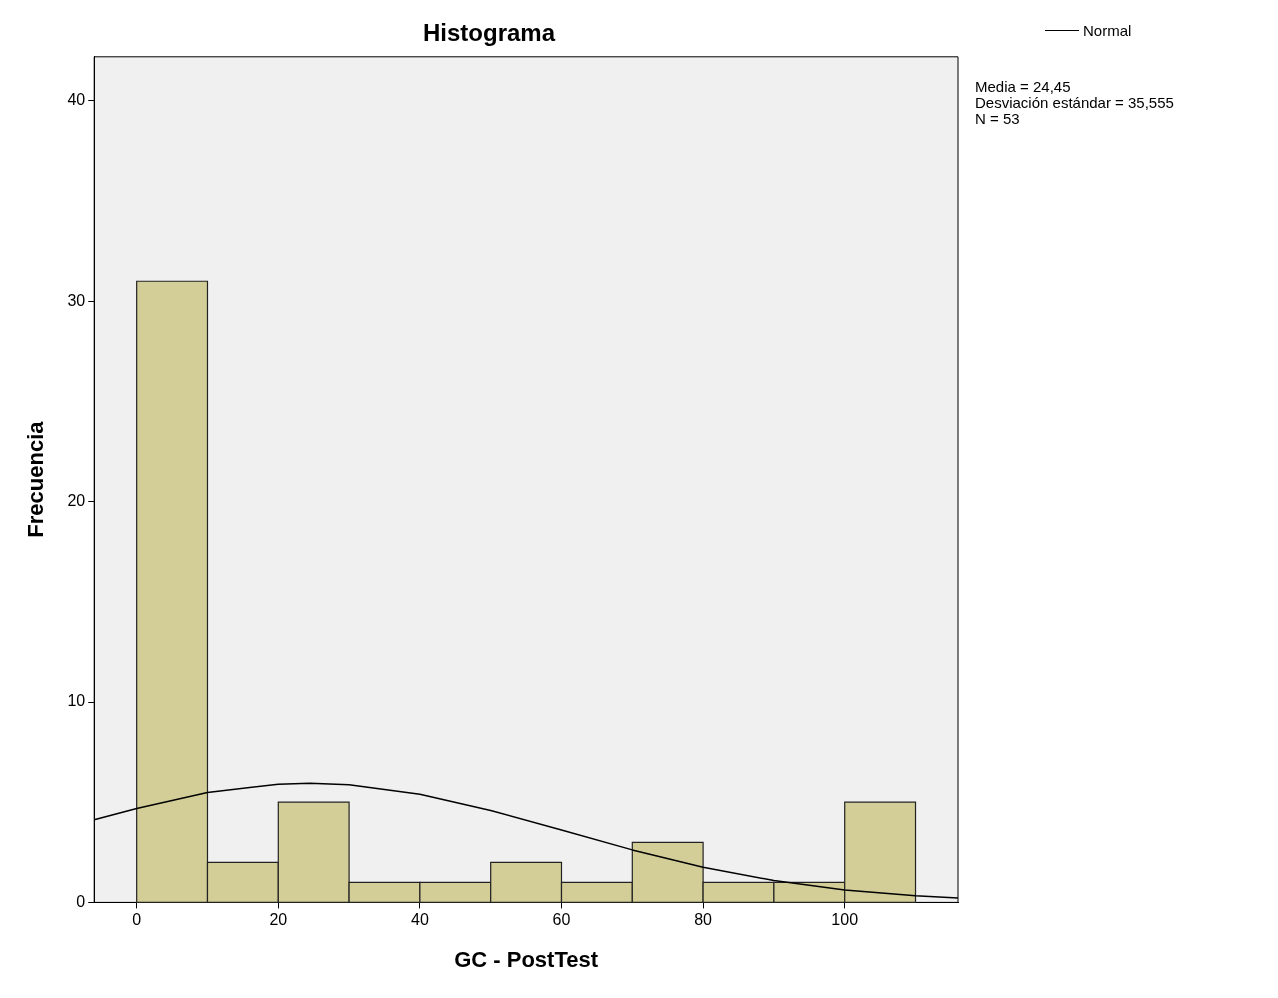  What do you see at coordinates (137, 920) in the screenshot?
I see `x-tick-label: 0` at bounding box center [137, 920].